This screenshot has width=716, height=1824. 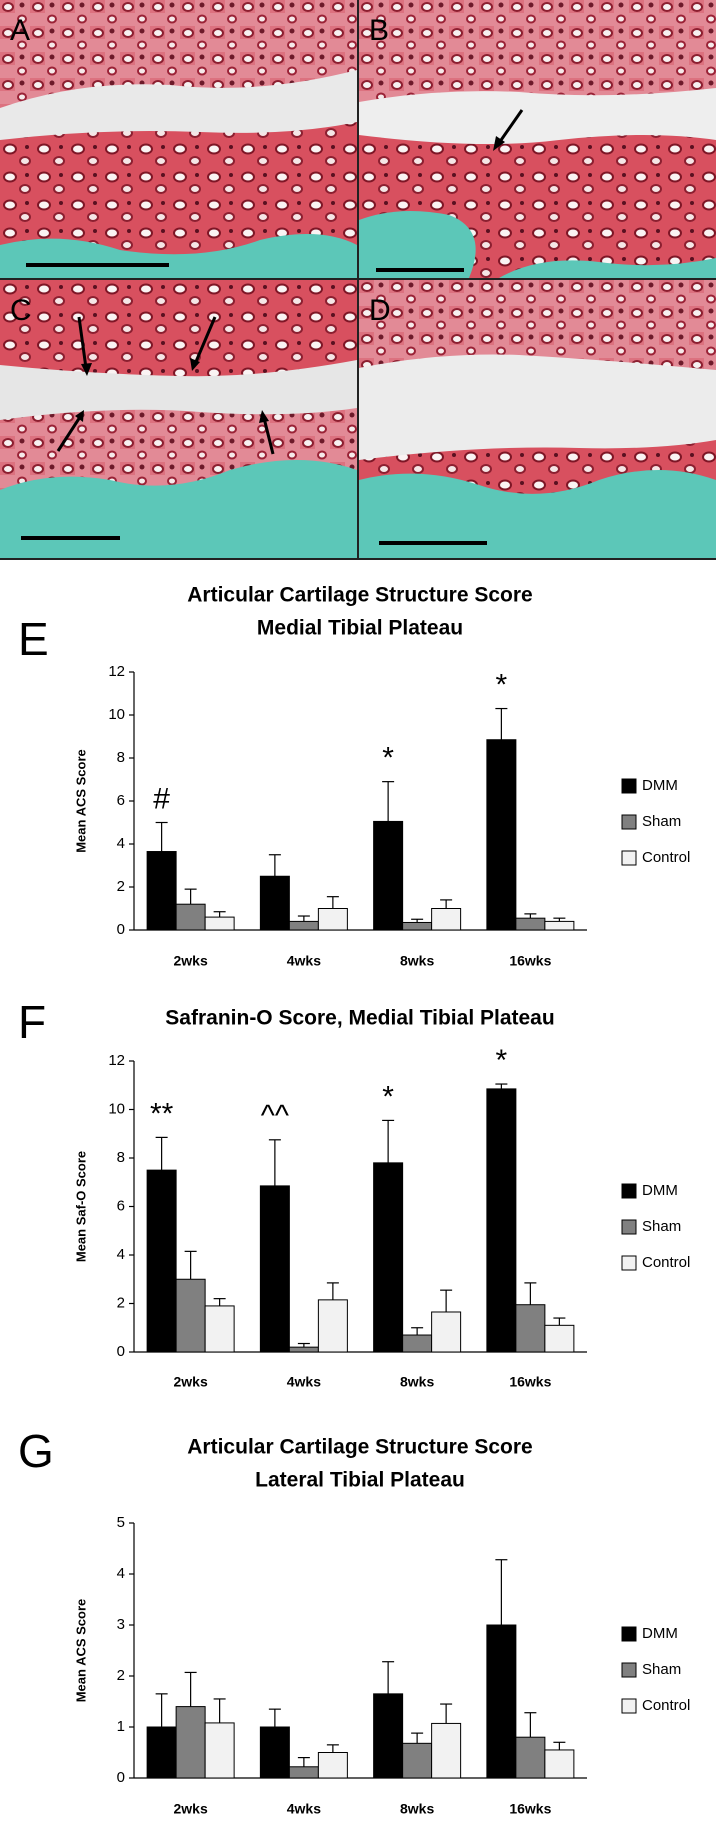 What do you see at coordinates (360, 628) in the screenshot?
I see `chart-subtitle: Medial Tibial Plateau` at bounding box center [360, 628].